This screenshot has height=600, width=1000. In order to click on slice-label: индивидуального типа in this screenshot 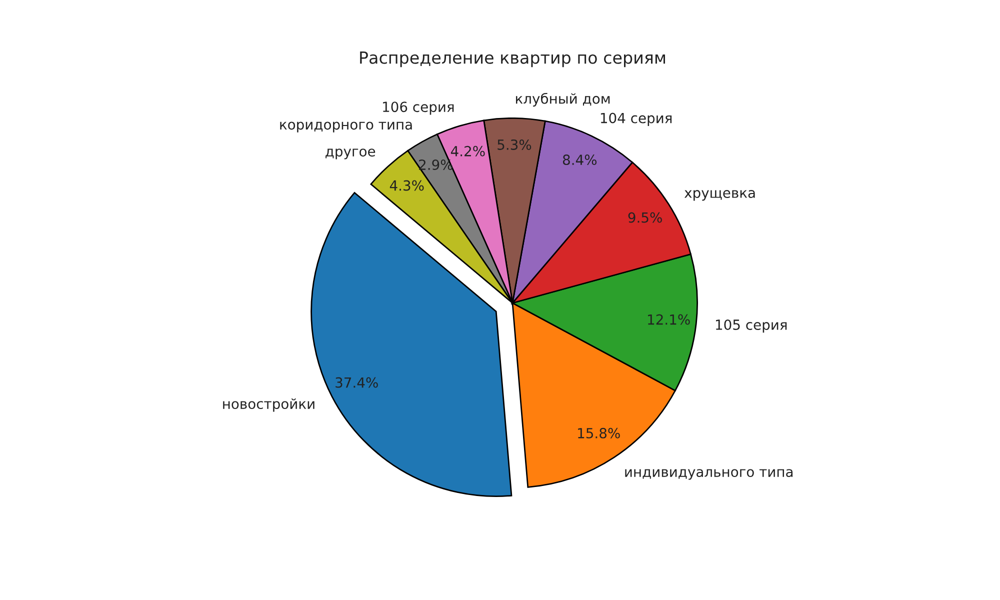, I will do `click(709, 474)`.